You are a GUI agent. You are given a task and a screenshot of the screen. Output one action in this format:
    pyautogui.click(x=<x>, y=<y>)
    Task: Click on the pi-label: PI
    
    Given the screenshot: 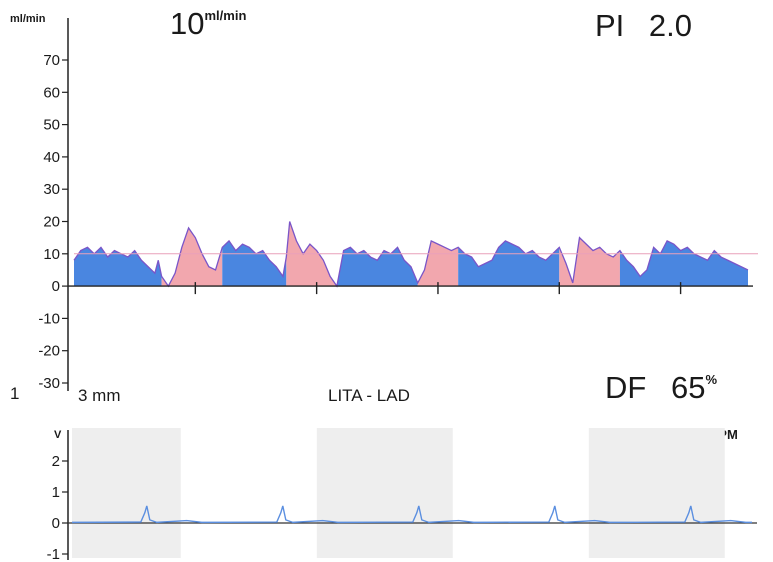 What is the action you would take?
    pyautogui.click(x=610, y=25)
    